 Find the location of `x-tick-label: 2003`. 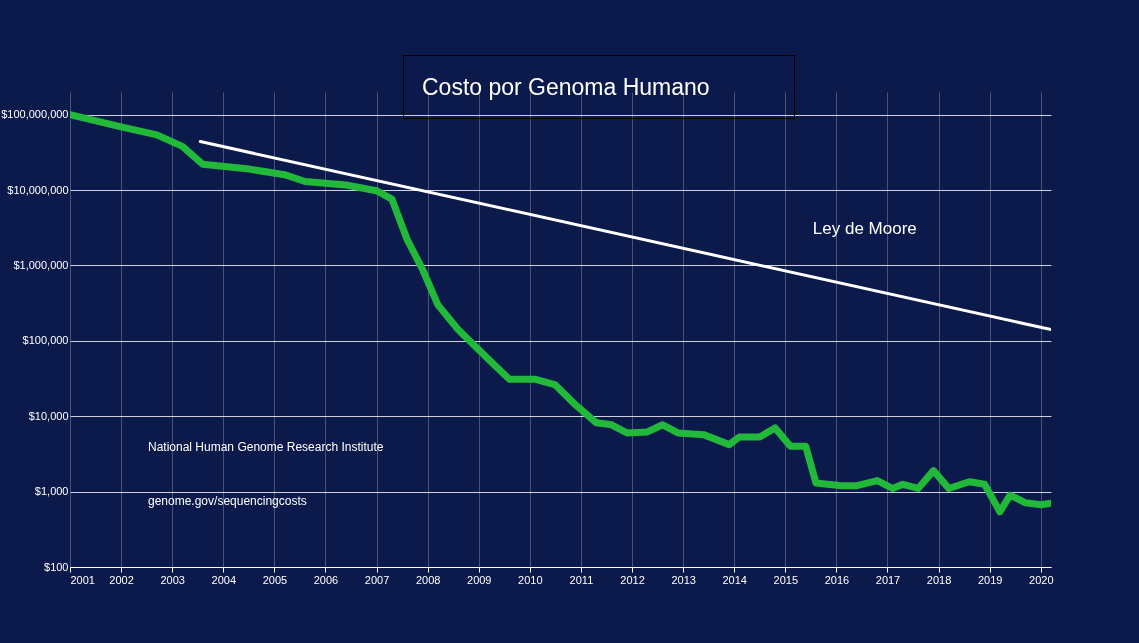

x-tick-label: 2003 is located at coordinates (172, 579).